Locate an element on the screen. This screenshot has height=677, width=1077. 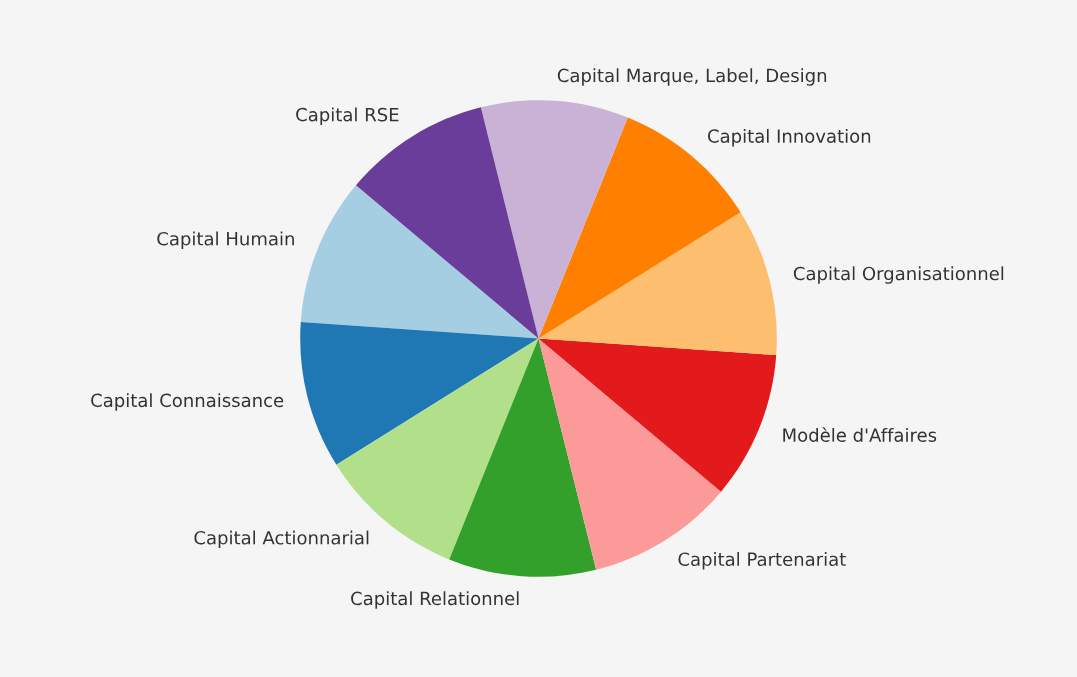
slice-label: Capital Relationnel is located at coordinates (435, 600).